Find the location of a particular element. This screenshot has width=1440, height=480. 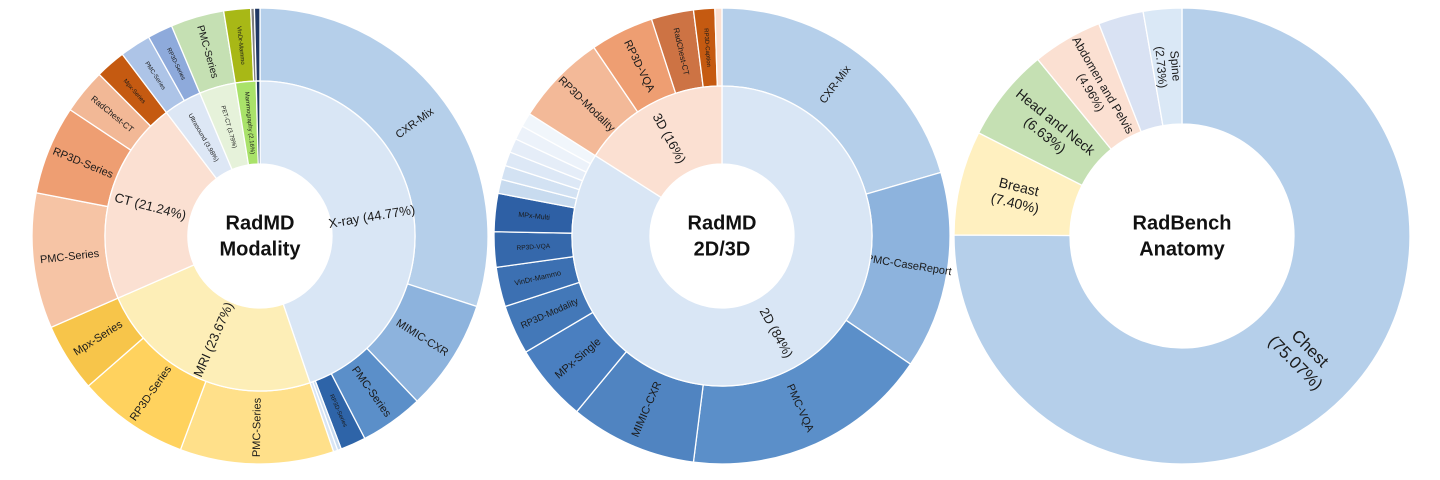

dimension-title-line-2: 2D/3D is located at coordinates (722, 249).